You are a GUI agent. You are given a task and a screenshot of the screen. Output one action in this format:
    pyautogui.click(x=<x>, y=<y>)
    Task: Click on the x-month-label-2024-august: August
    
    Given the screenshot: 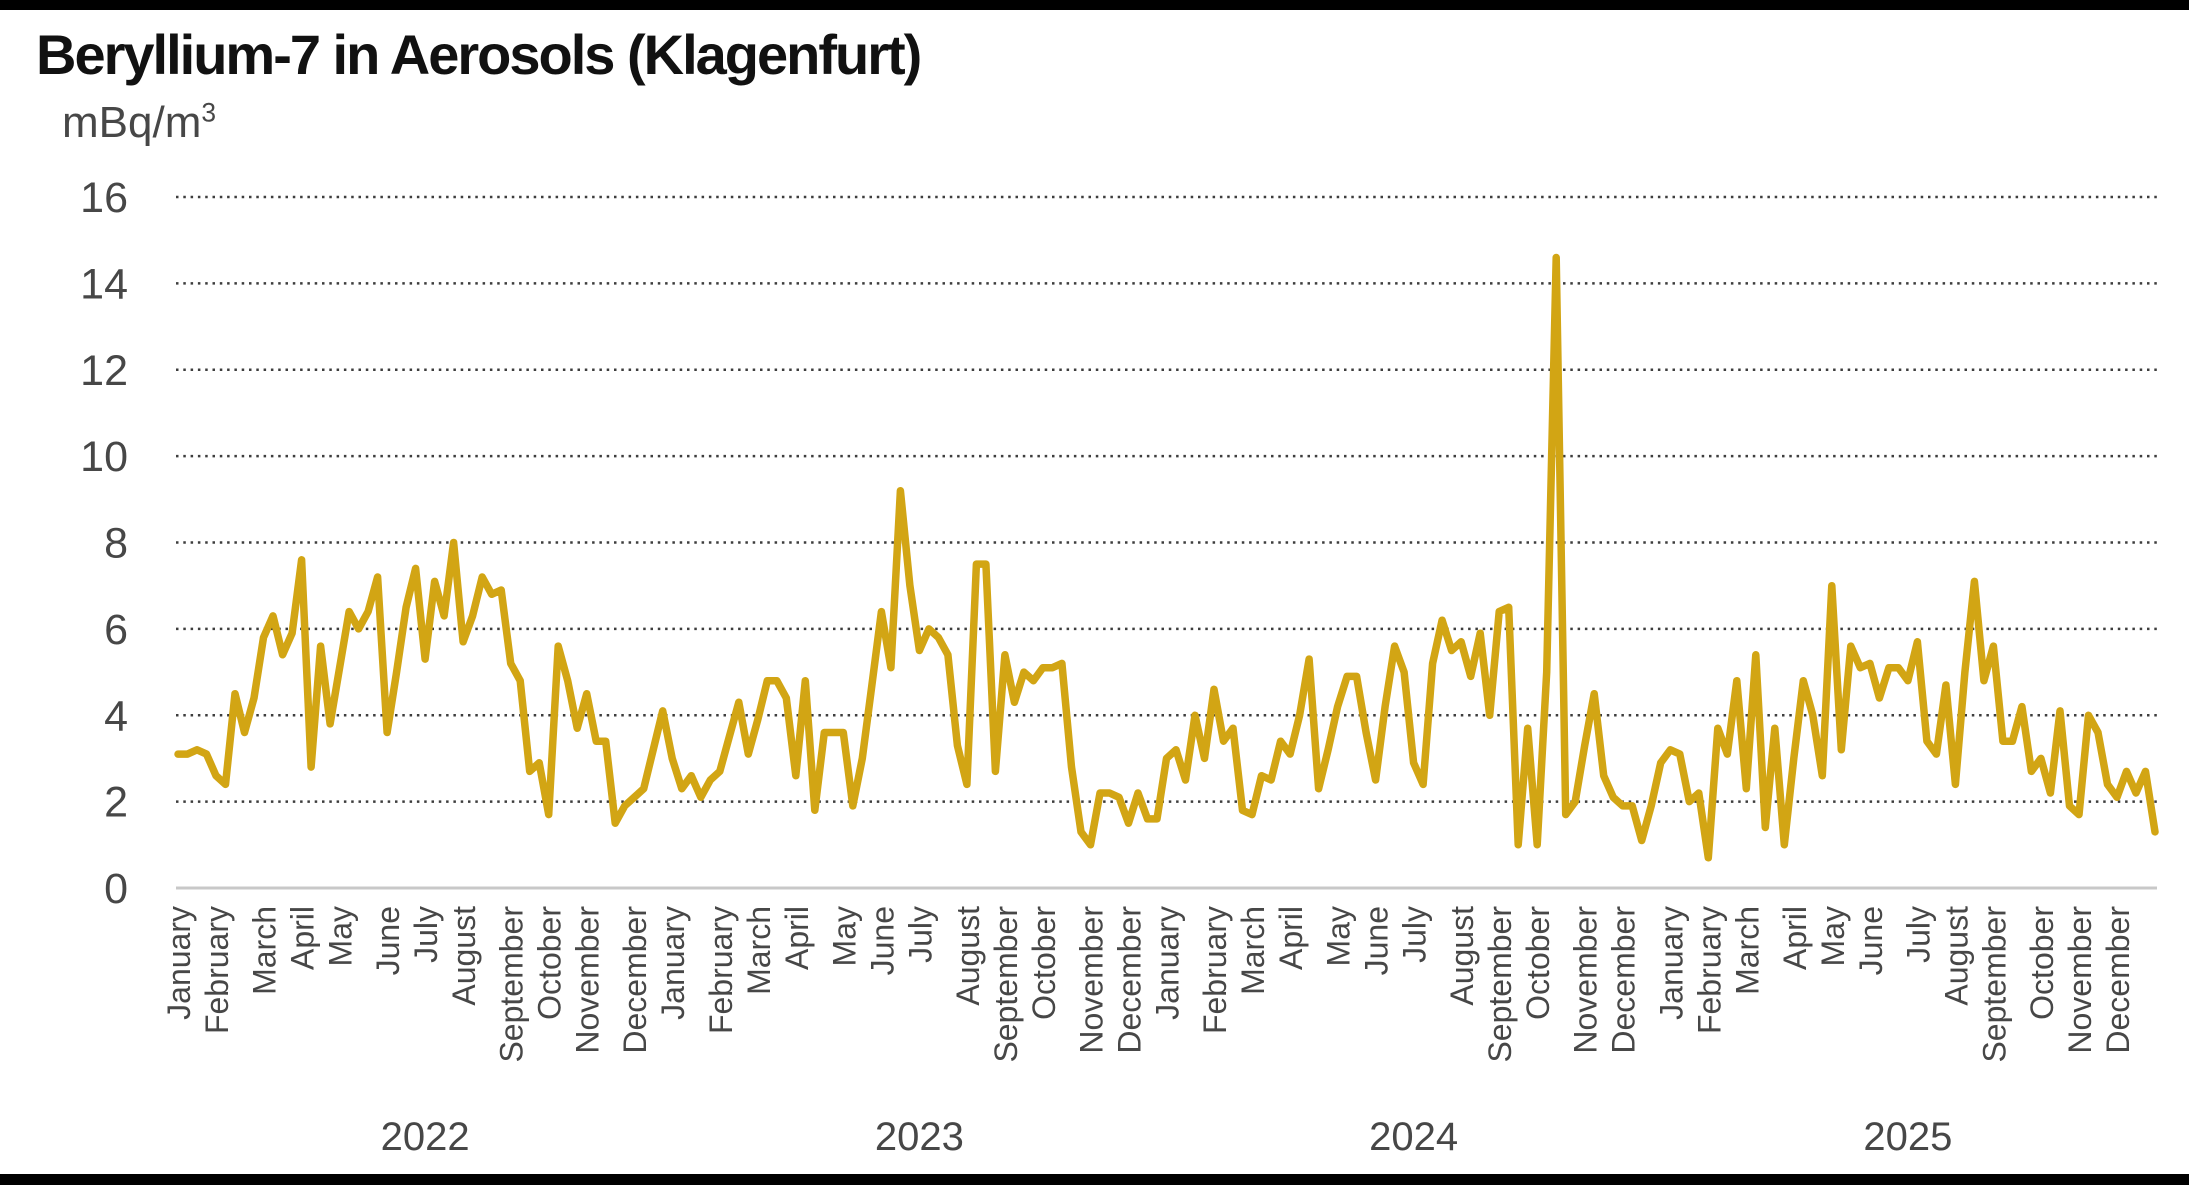 What is the action you would take?
    pyautogui.click(x=1462, y=956)
    